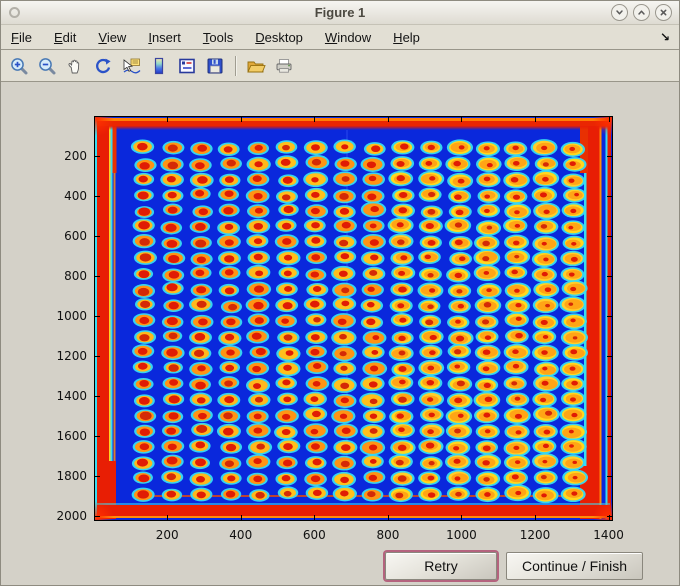 Image resolution: width=680 pixels, height=586 pixels. What do you see at coordinates (619, 12) in the screenshot?
I see `shade-window-button` at bounding box center [619, 12].